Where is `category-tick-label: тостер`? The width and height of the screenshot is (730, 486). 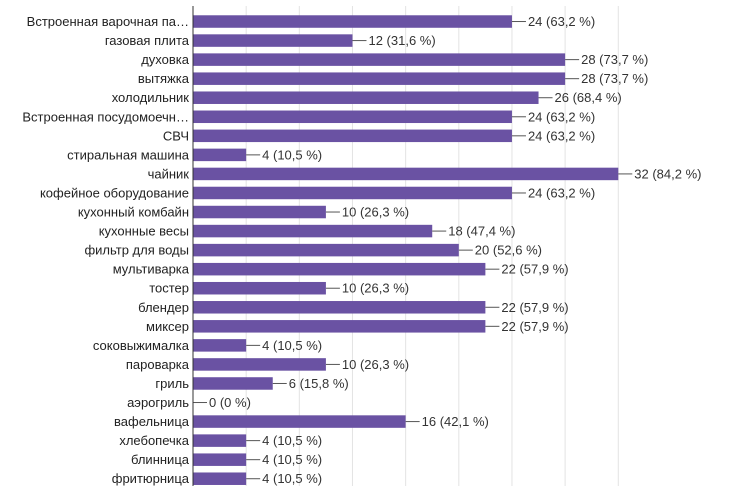 category-tick-label: тостер is located at coordinates (169, 288).